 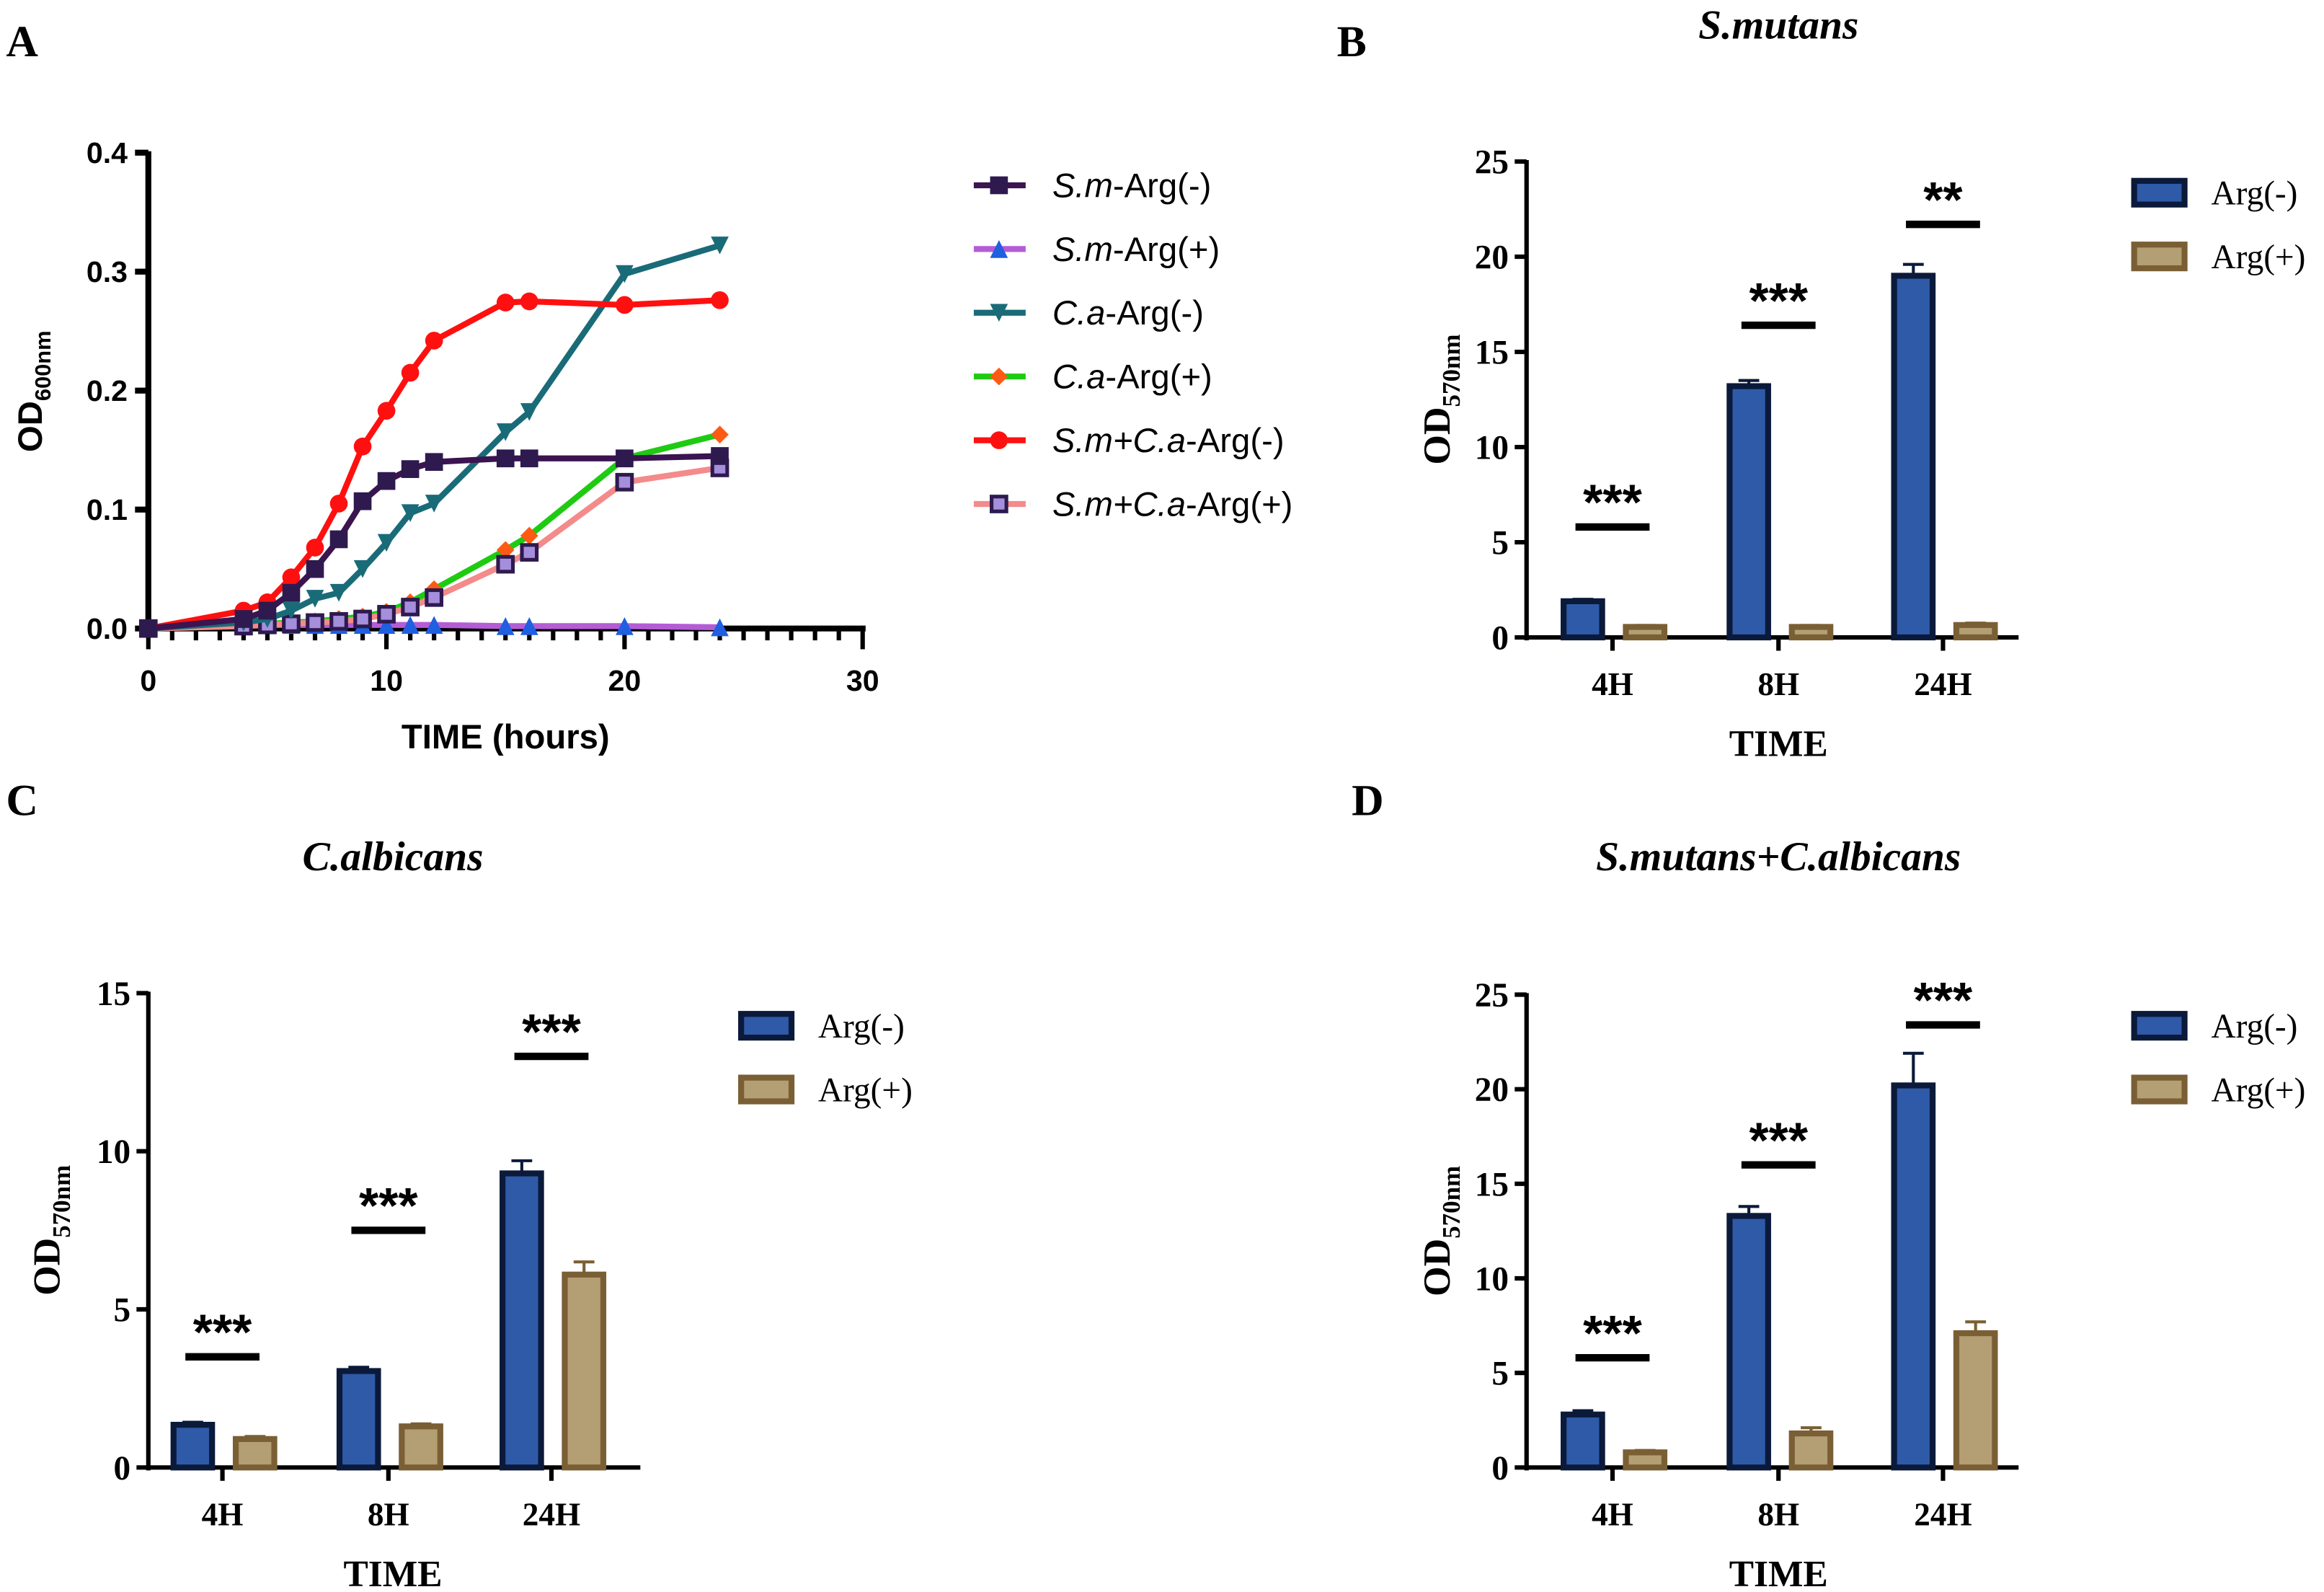 I want to click on legend-label: S.m+C.a-Arg(-), so click(x=1168, y=441).